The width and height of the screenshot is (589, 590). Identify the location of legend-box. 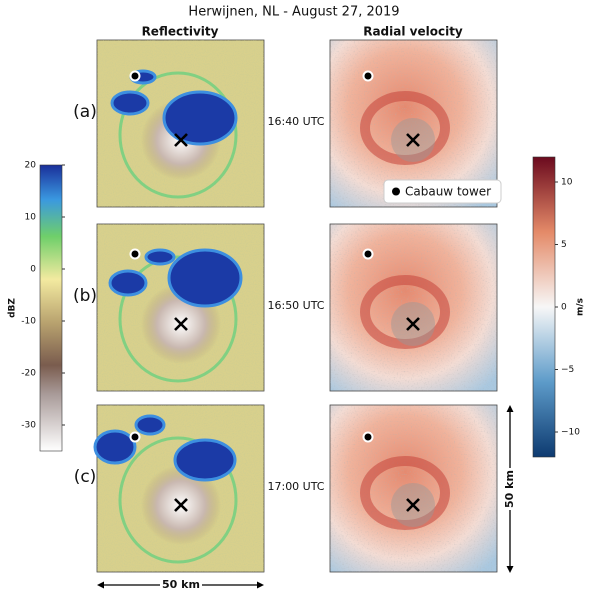
(442, 191).